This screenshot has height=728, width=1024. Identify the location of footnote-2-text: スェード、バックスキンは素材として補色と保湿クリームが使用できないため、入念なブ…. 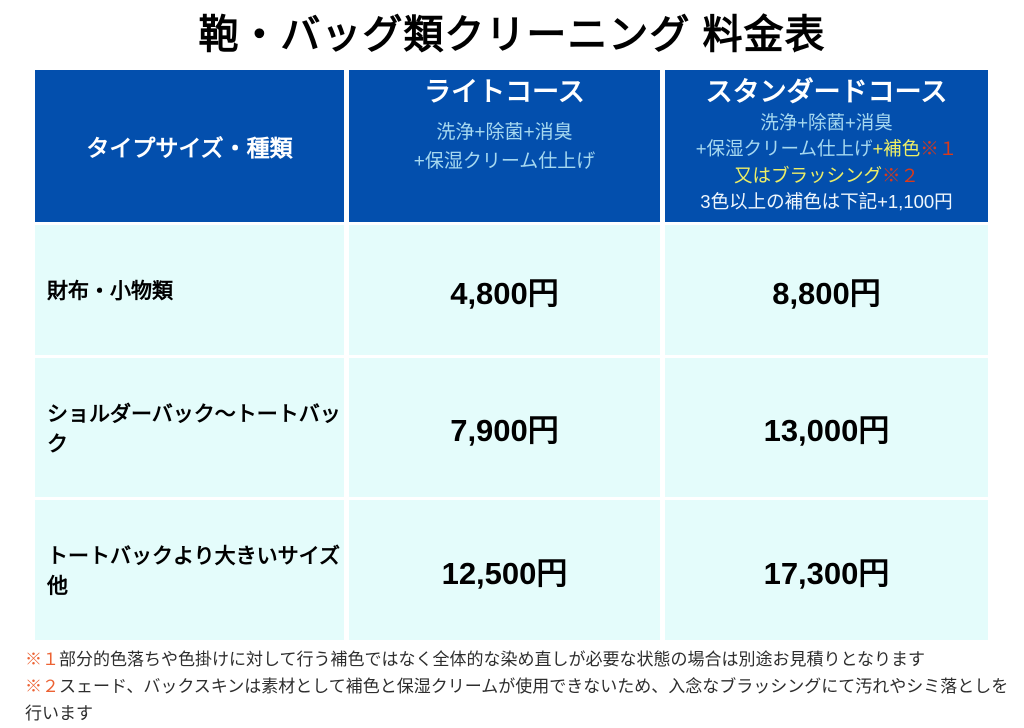
(517, 700).